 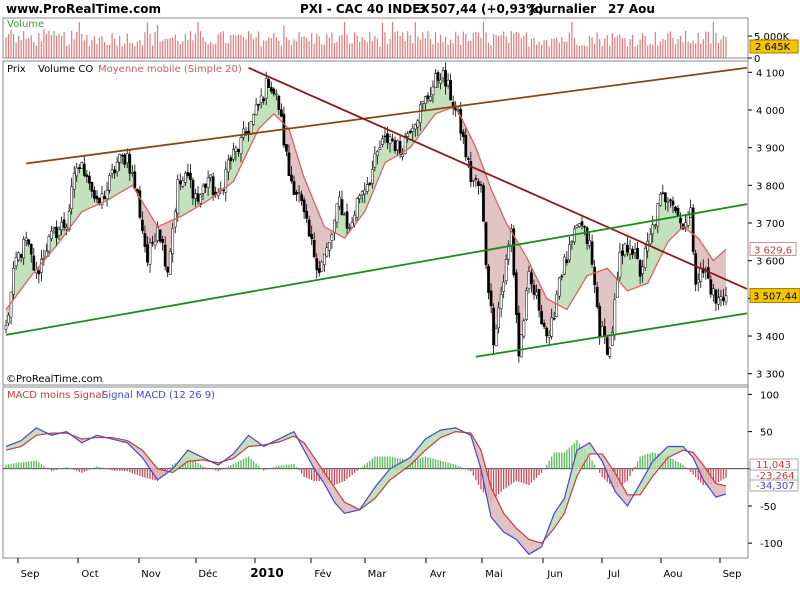 What do you see at coordinates (766, 433) in the screenshot?
I see `macd-y-label: 50` at bounding box center [766, 433].